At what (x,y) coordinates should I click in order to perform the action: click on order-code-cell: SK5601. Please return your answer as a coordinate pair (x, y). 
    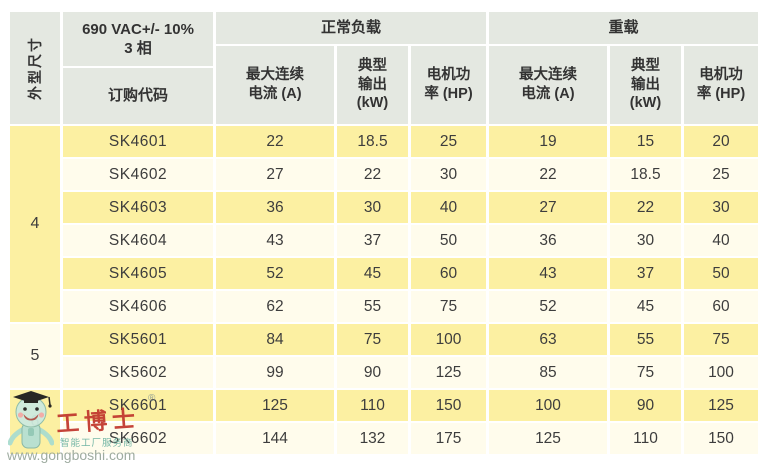
    Looking at the image, I should click on (138, 339).